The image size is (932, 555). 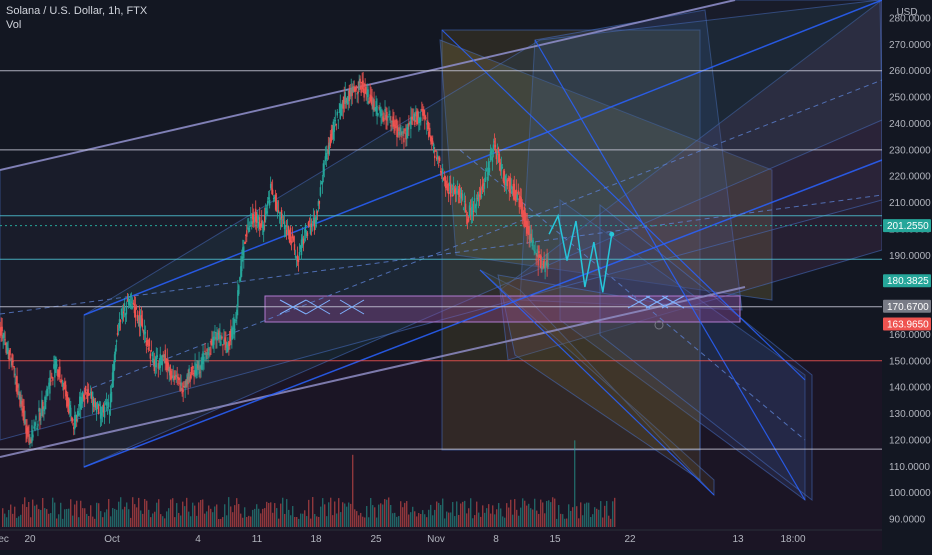 What do you see at coordinates (659, 325) in the screenshot?
I see `event-marker-icon` at bounding box center [659, 325].